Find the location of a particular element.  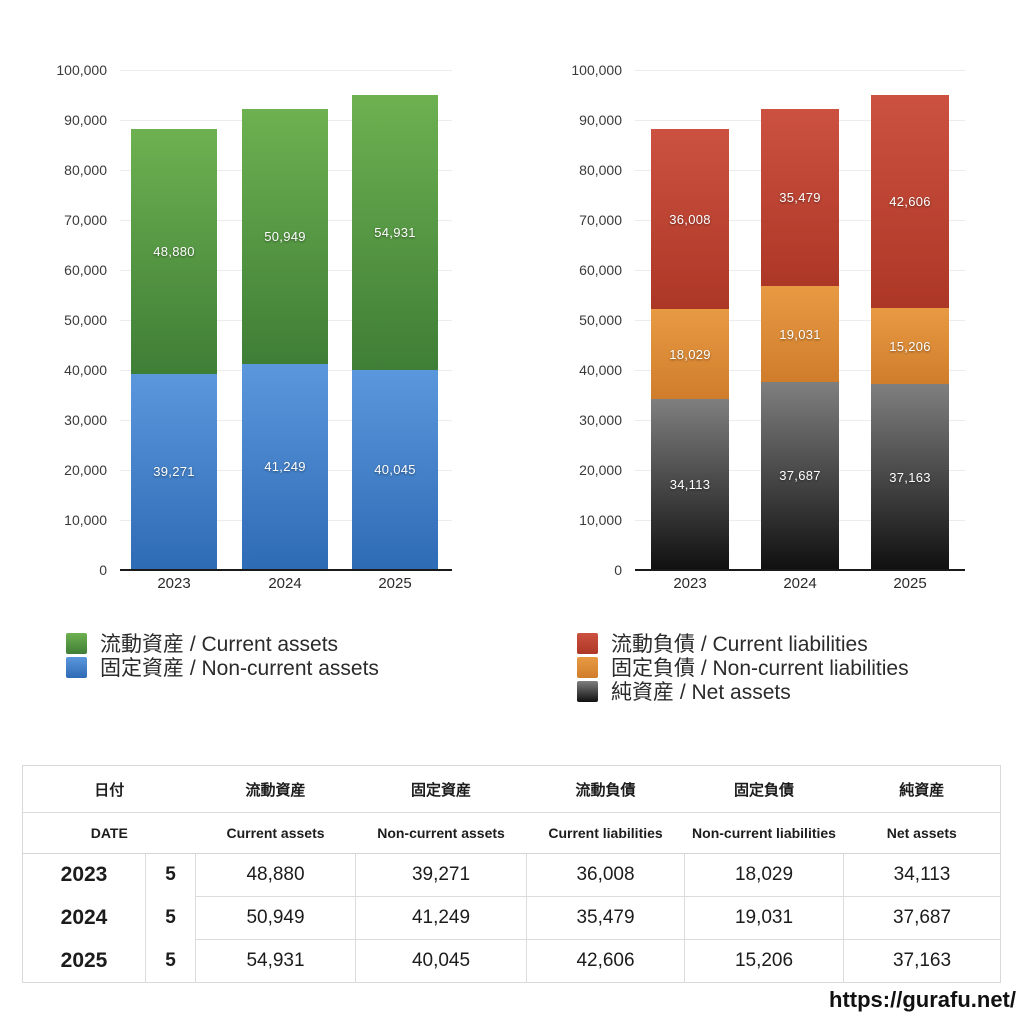

legend-label: 流動資産 / Current assets is located at coordinates (219, 644).